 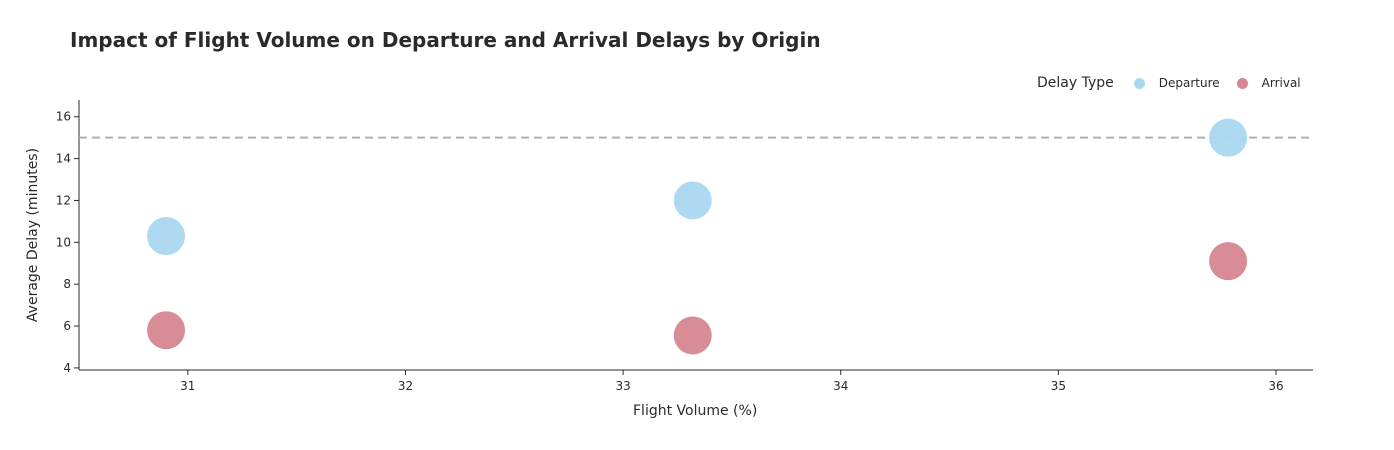 What do you see at coordinates (1189, 83) in the screenshot?
I see `legend-label-departure: Departure` at bounding box center [1189, 83].